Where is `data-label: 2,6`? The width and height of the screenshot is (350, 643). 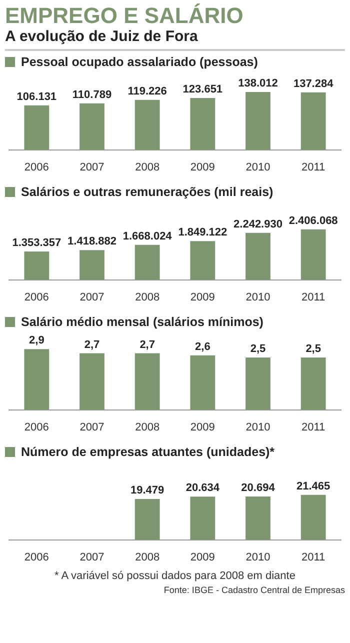
data-label: 2,6 is located at coordinates (202, 346).